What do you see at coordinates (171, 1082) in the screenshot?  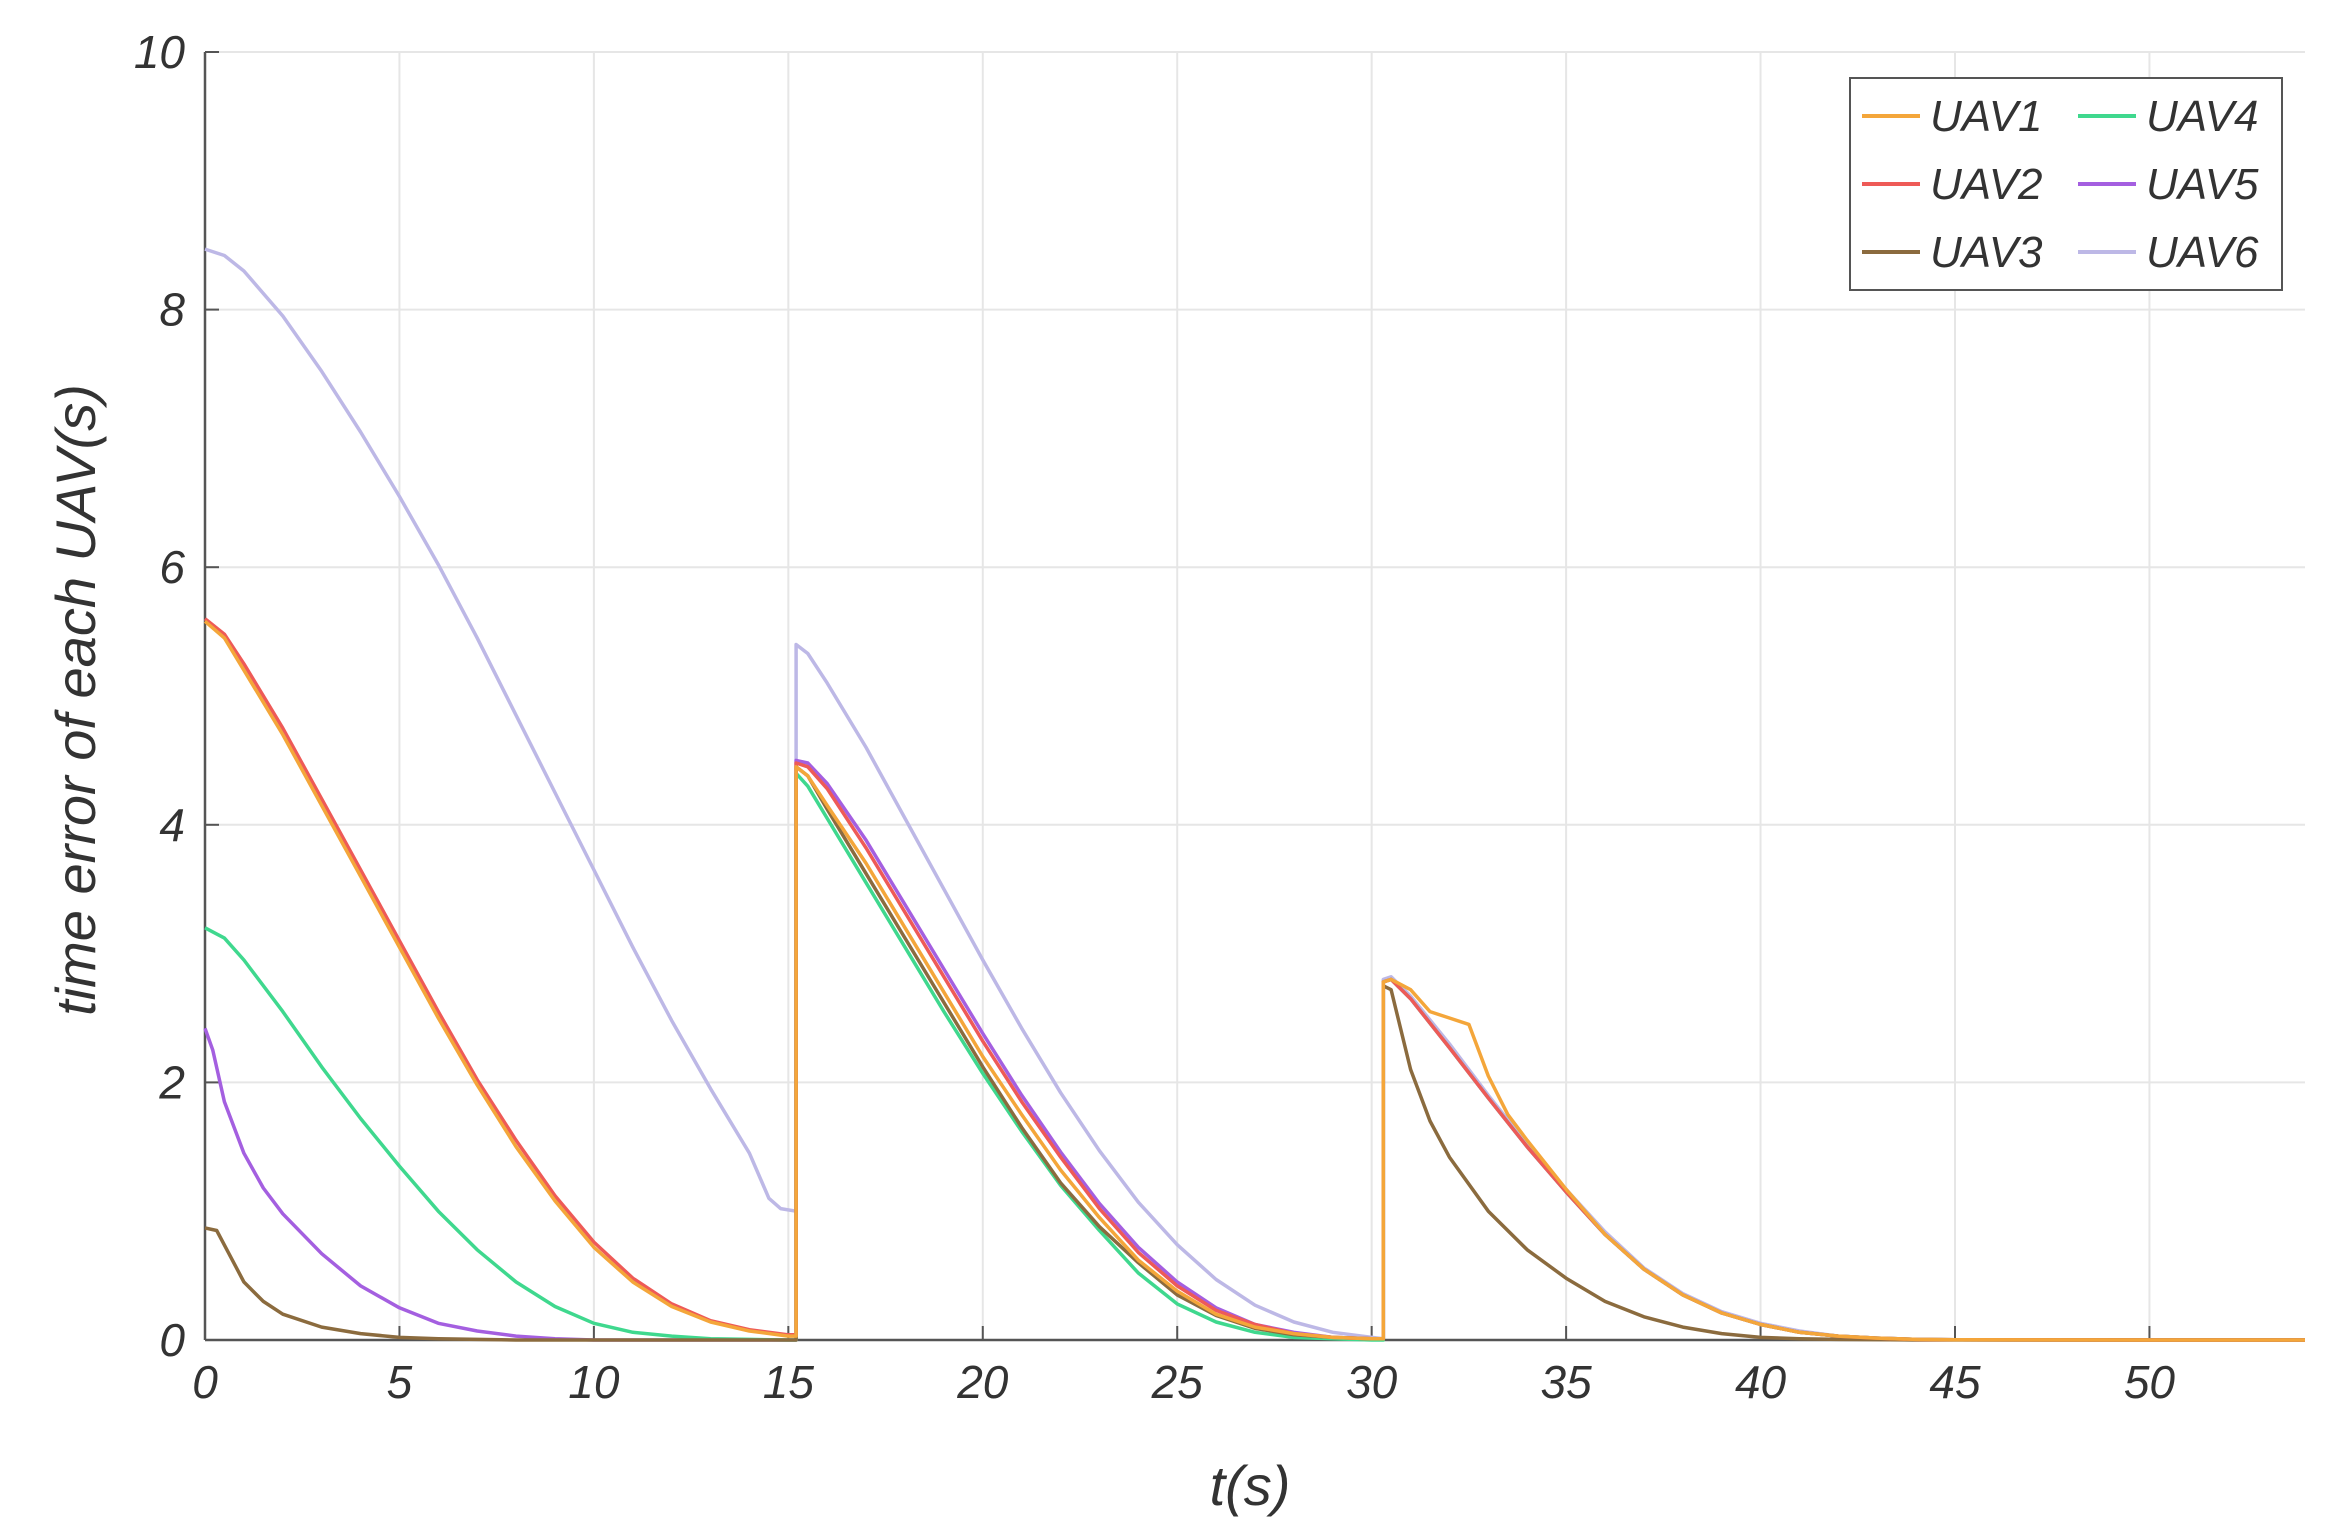 I see `y-tick-label: 2` at bounding box center [171, 1082].